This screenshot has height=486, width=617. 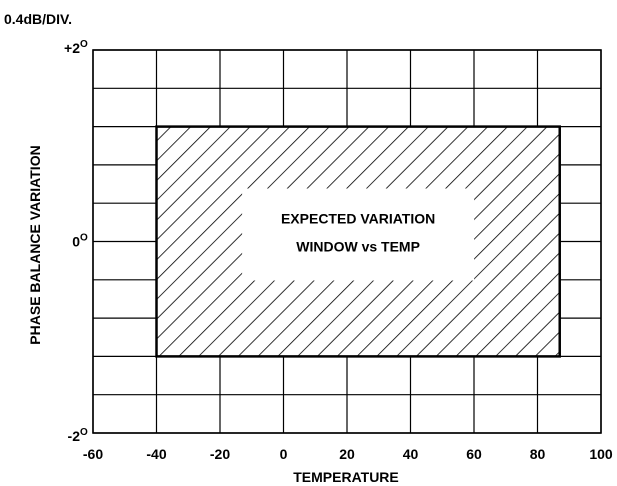 What do you see at coordinates (346, 477) in the screenshot?
I see `x-axis-label: TEMPERATURE` at bounding box center [346, 477].